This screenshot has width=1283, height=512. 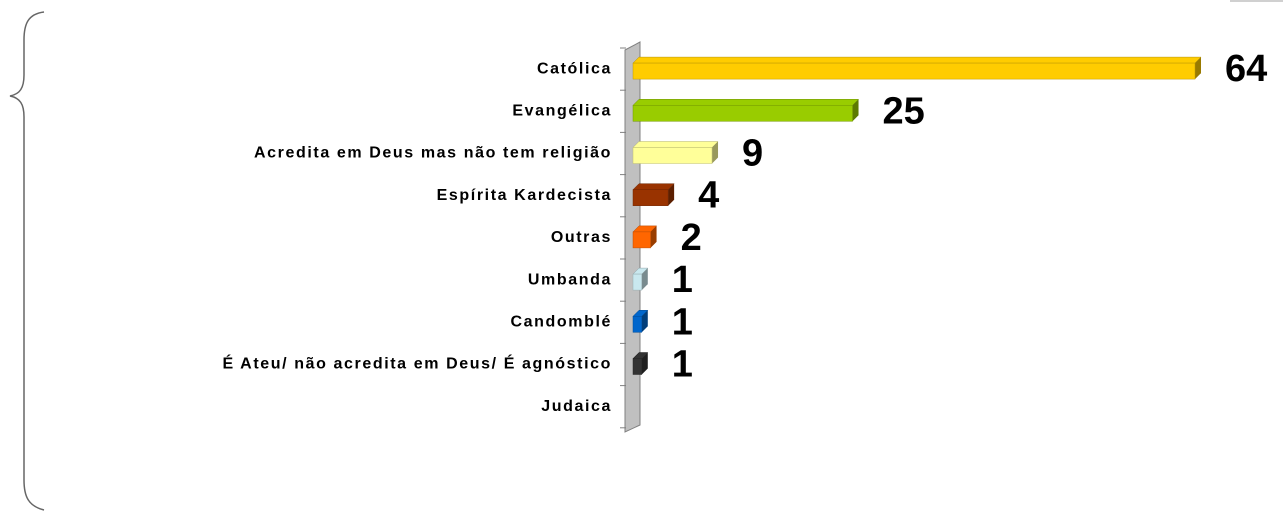 What do you see at coordinates (524, 195) in the screenshot?
I see `category-label: Espírita Kardecista` at bounding box center [524, 195].